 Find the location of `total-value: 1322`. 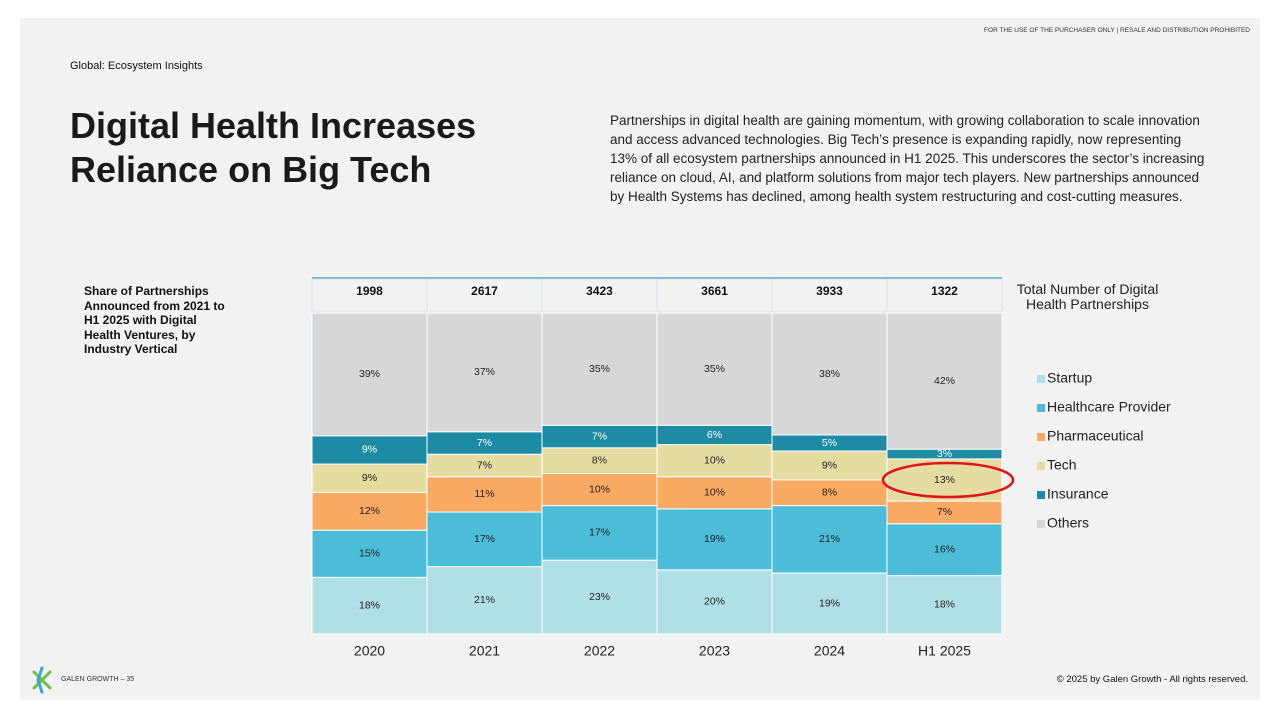

total-value: 1322 is located at coordinates (944, 291).